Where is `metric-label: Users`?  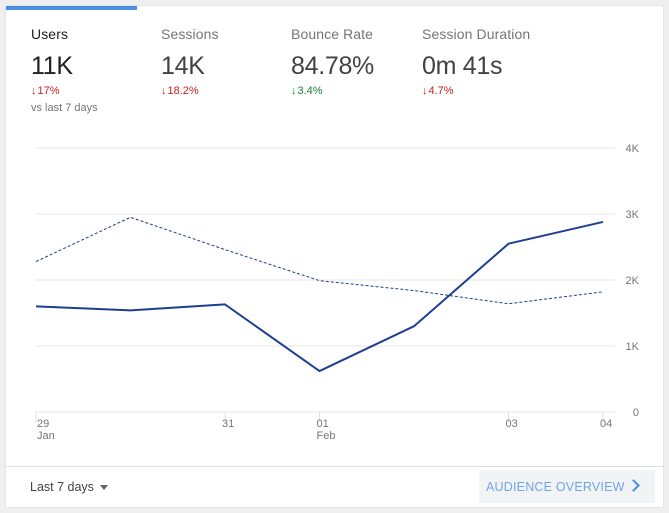
metric-label: Users is located at coordinates (50, 34).